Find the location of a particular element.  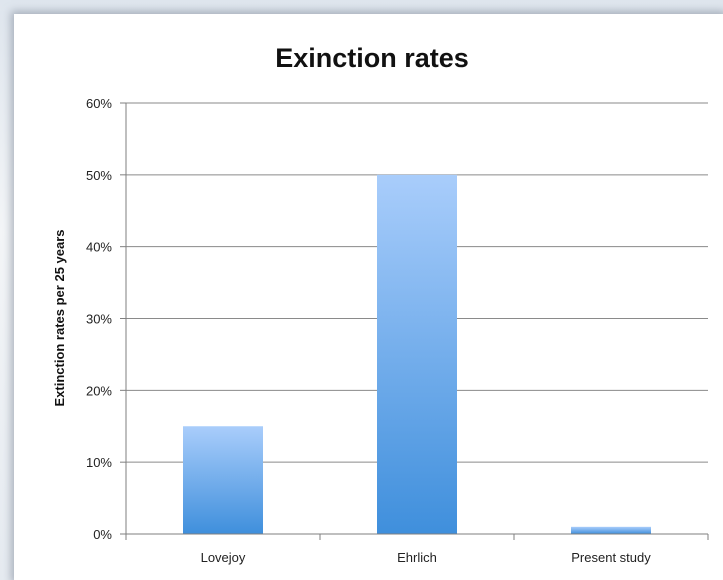

x-tick-labels: Lovejoy Ehrlich Present study is located at coordinates (426, 557).